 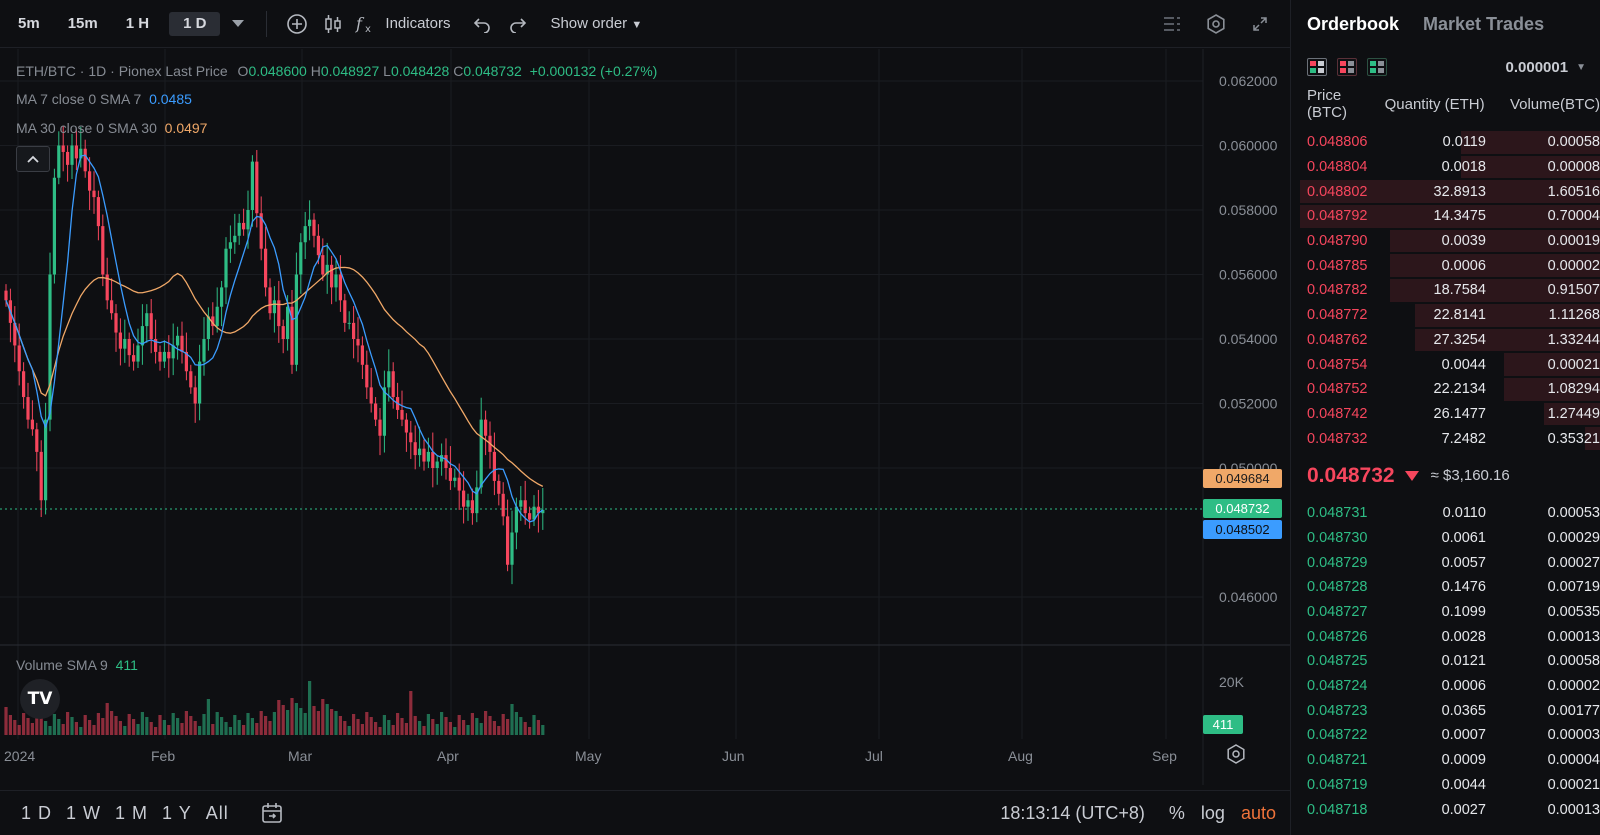 What do you see at coordinates (482, 24) in the screenshot?
I see `undo-icon` at bounding box center [482, 24].